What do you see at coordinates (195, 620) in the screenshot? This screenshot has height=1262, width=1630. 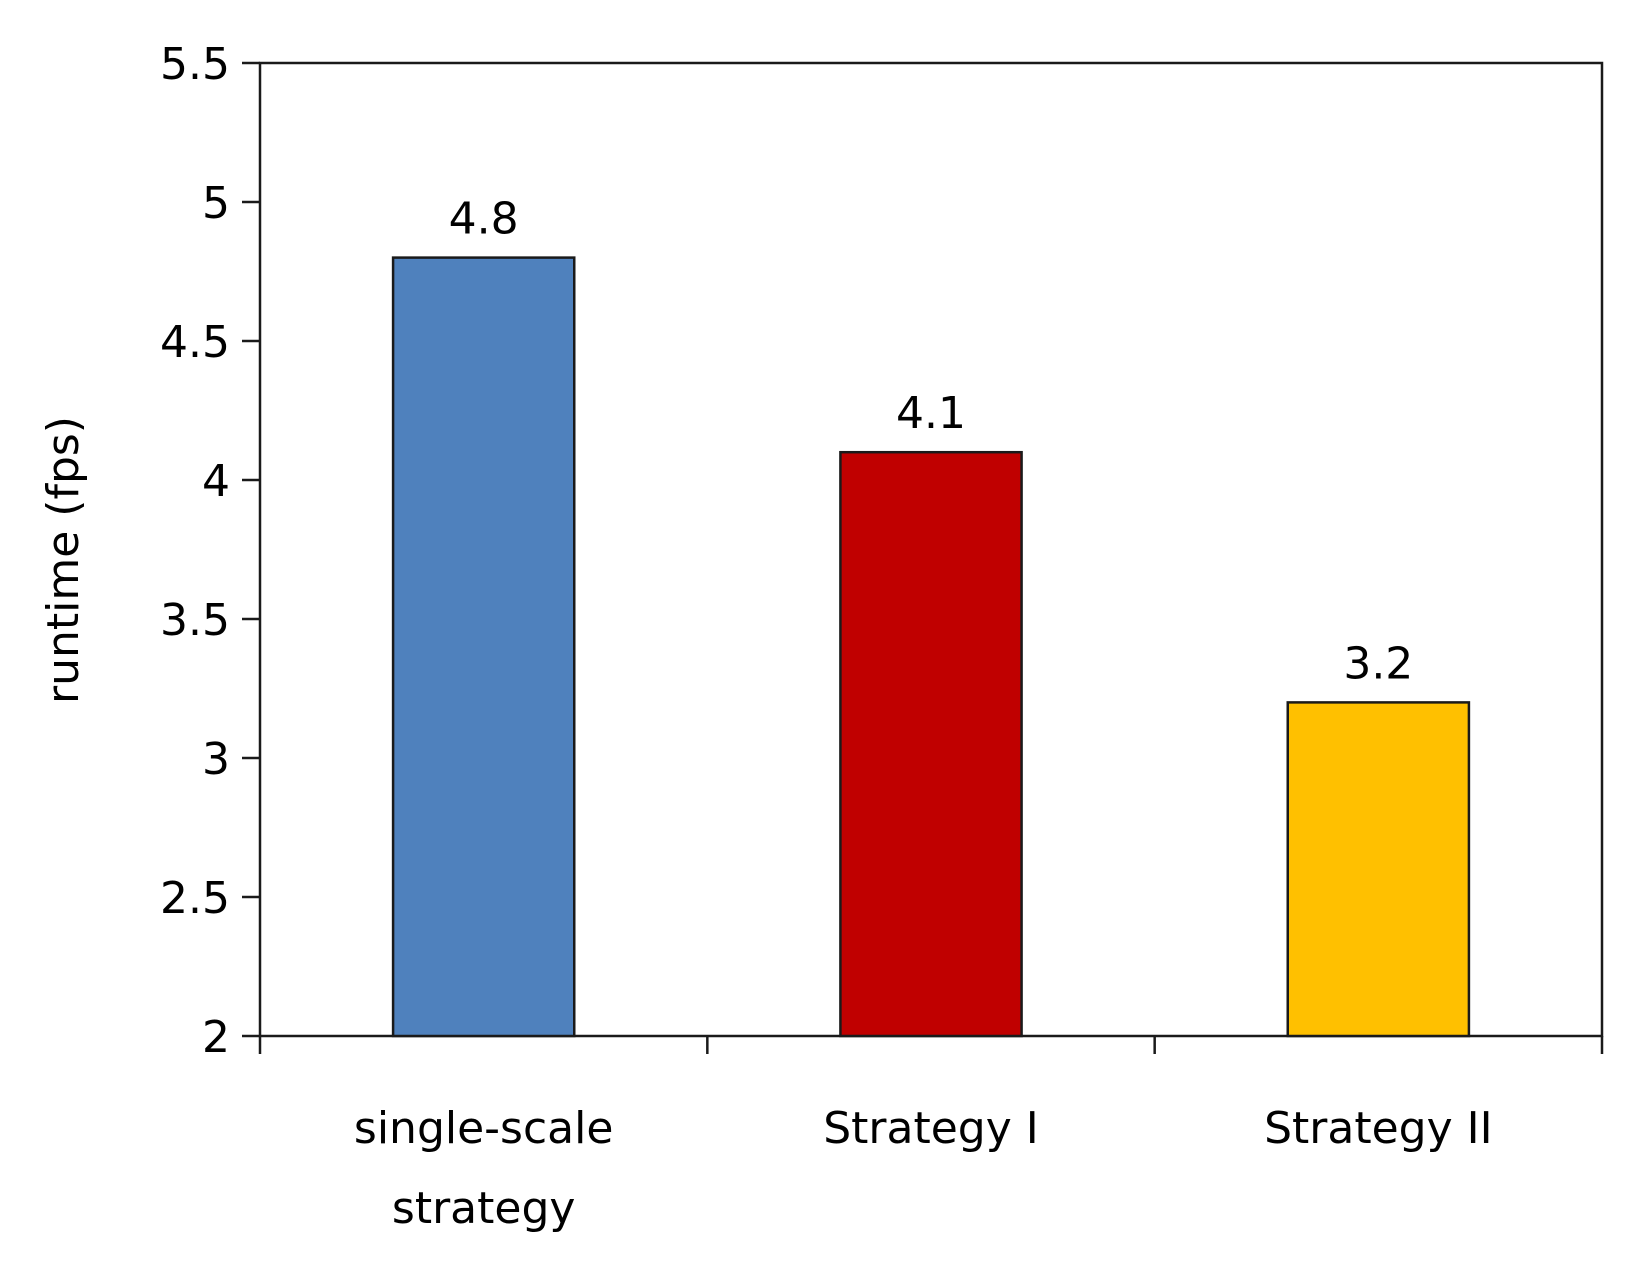 I see `y-tick-label: 3.5` at bounding box center [195, 620].